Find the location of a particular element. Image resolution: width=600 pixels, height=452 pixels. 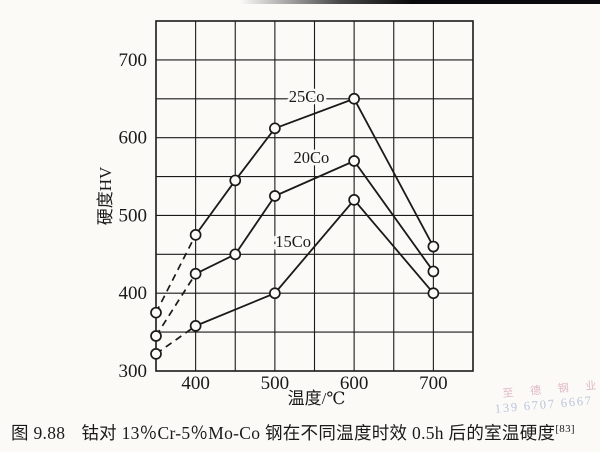

figure-caption-reference: [83] is located at coordinates (565, 429).